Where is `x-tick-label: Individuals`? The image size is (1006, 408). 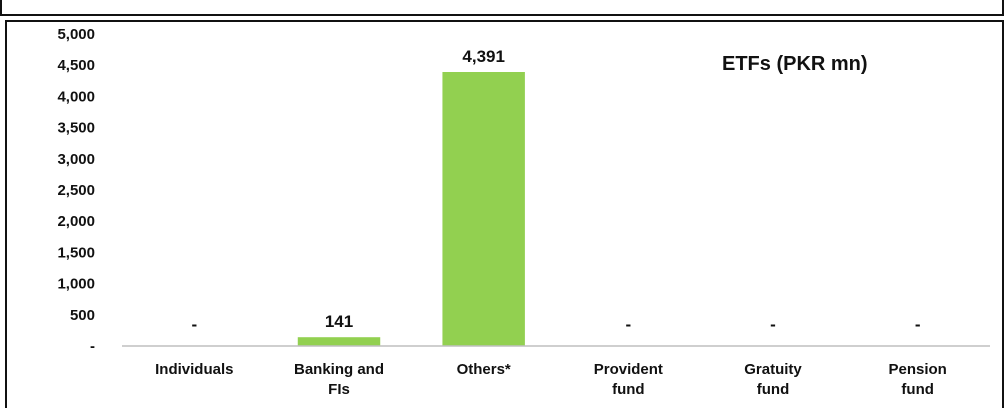 x-tick-label: Individuals is located at coordinates (194, 369).